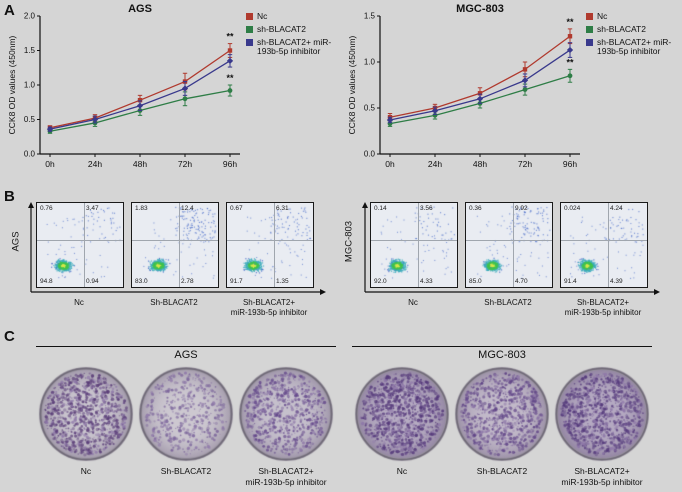 This screenshot has width=682, height=492. Describe the element at coordinates (380, 281) in the screenshot. I see `quadrant-ll-value: 92.0` at that location.